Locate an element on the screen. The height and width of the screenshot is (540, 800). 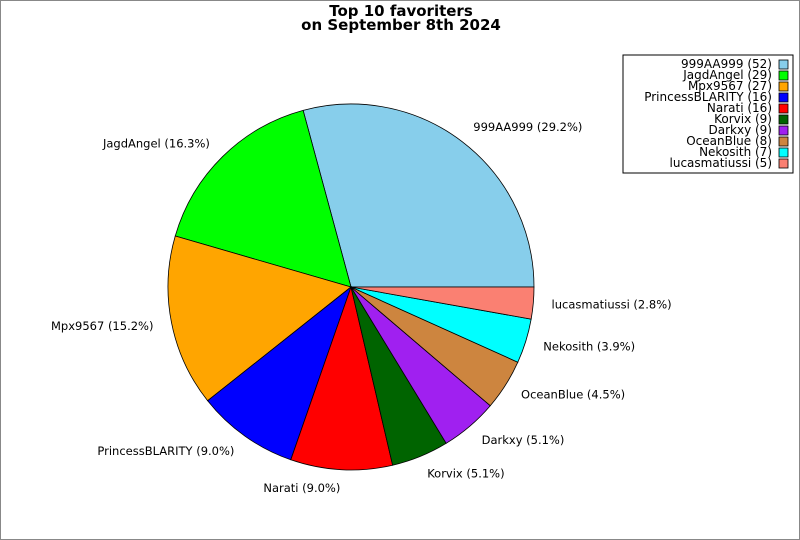
slice-label: lucasmatiussi (2.8%) is located at coordinates (612, 305).